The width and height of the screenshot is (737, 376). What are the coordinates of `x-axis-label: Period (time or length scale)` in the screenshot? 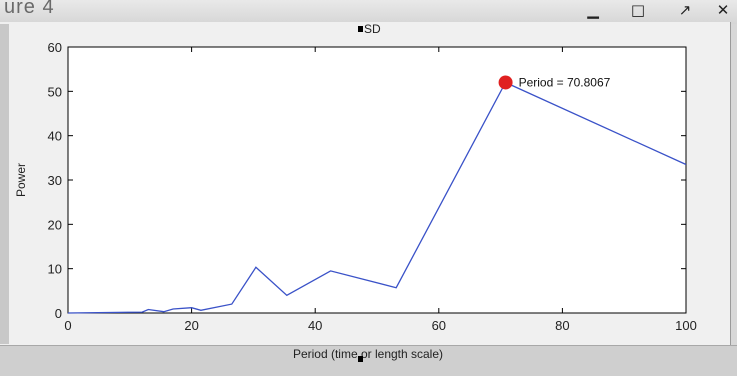 It's located at (368, 354).